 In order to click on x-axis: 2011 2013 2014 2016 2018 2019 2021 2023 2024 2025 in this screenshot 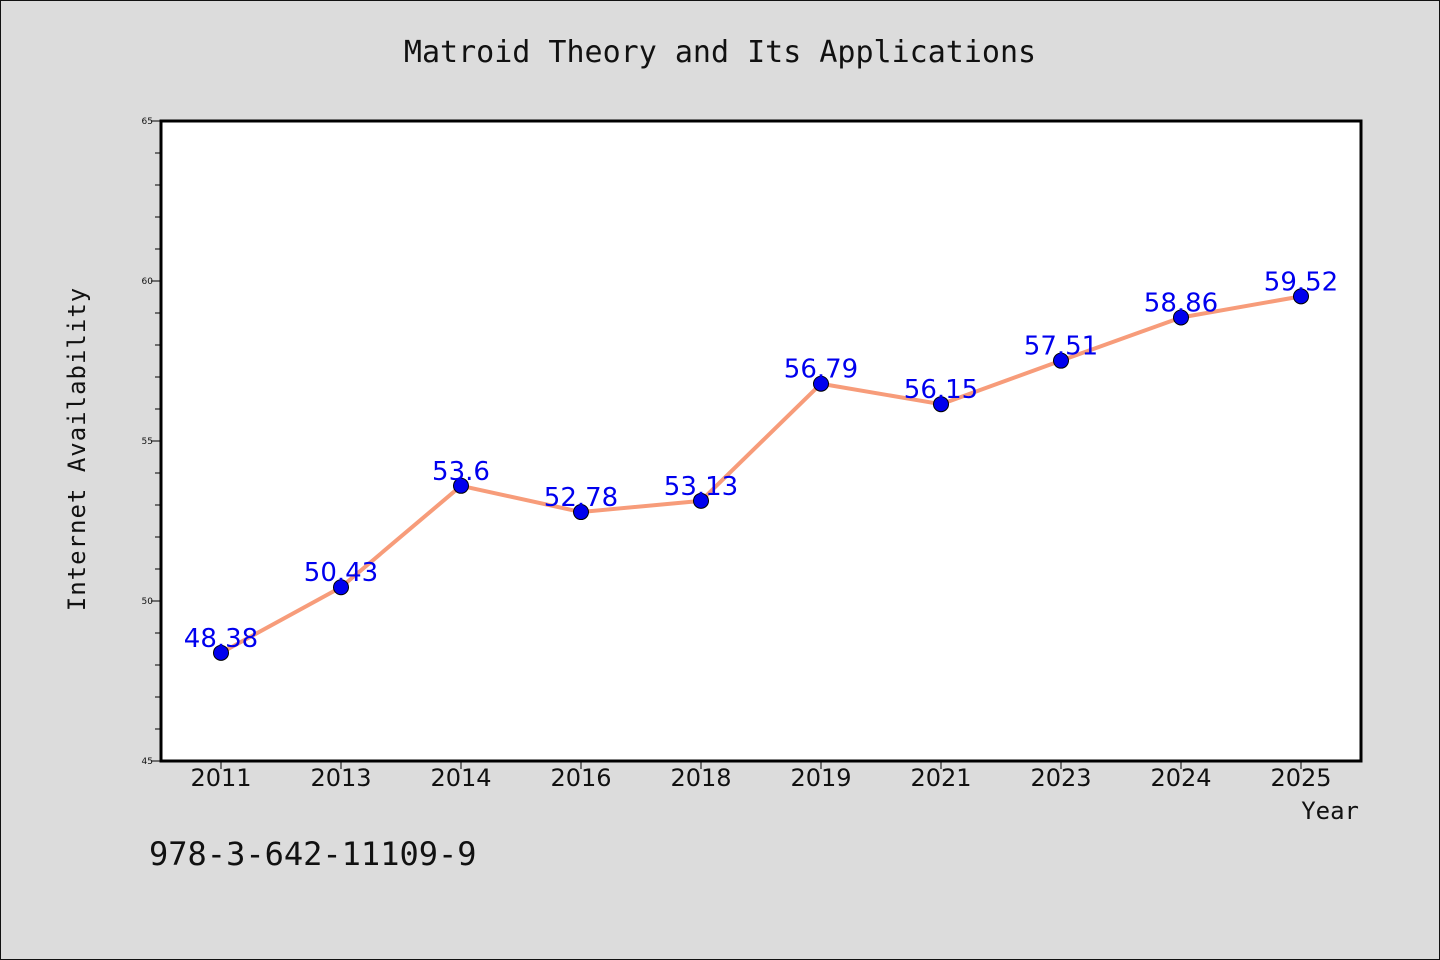, I will do `click(761, 776)`.